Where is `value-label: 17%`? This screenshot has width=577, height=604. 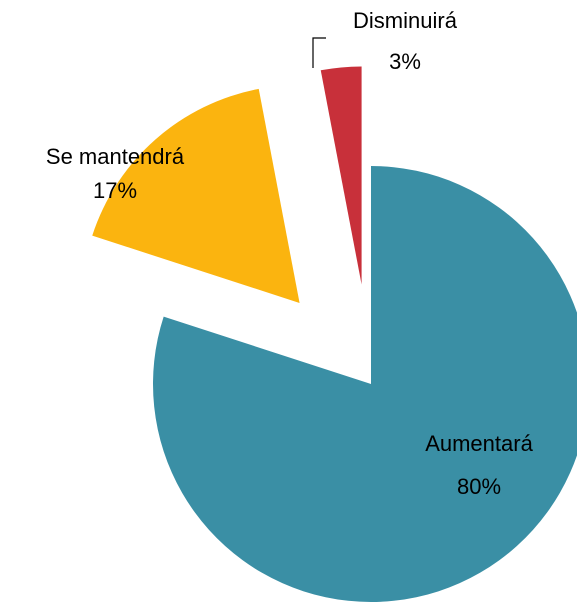
value-label: 17% is located at coordinates (115, 190).